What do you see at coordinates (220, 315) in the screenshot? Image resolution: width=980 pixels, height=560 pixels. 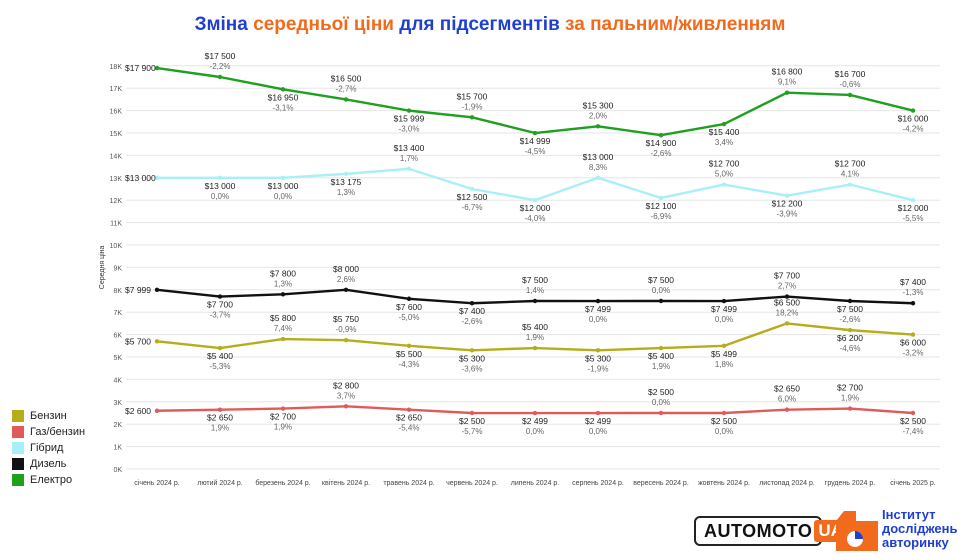 I see `change-label: -3,7%` at bounding box center [220, 315].